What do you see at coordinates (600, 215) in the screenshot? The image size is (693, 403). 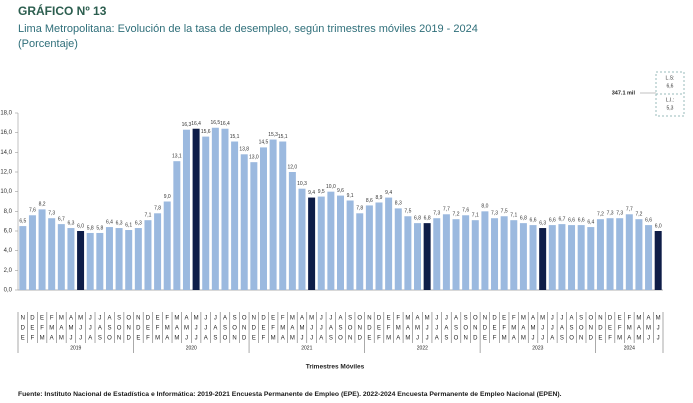 I see `value-label: 7,2` at bounding box center [600, 215].